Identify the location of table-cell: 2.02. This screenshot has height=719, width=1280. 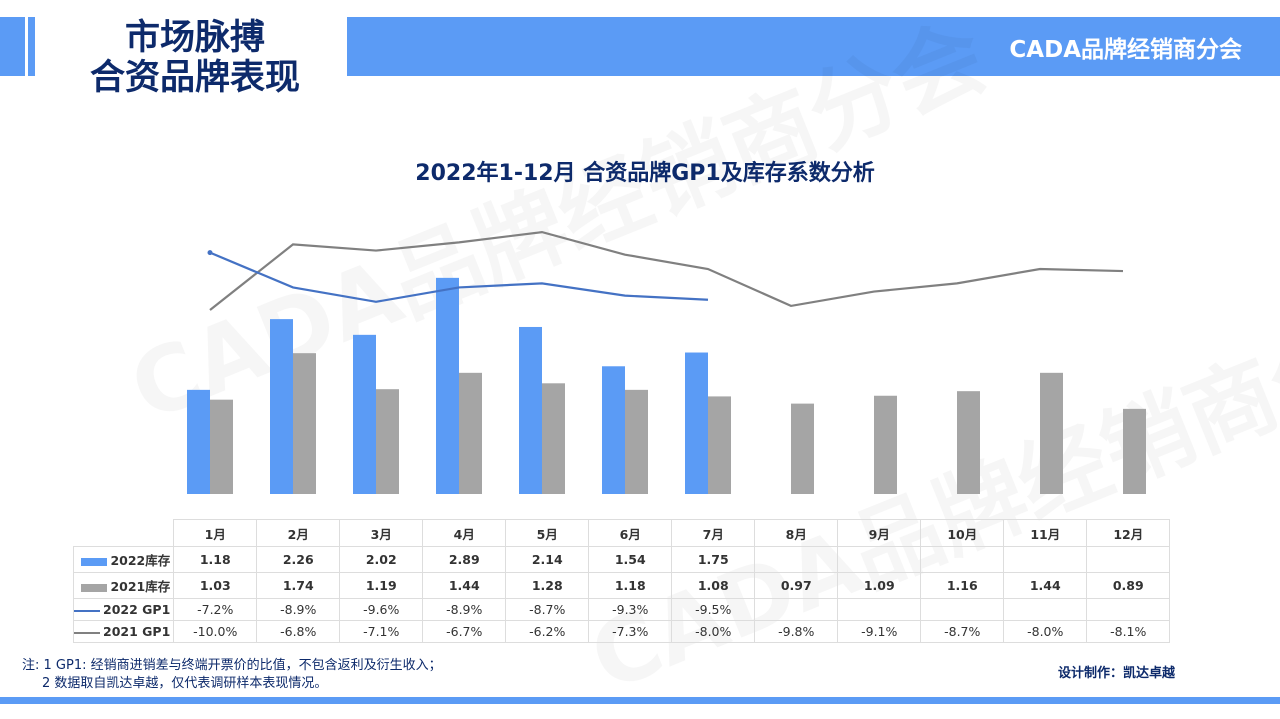
(381, 559).